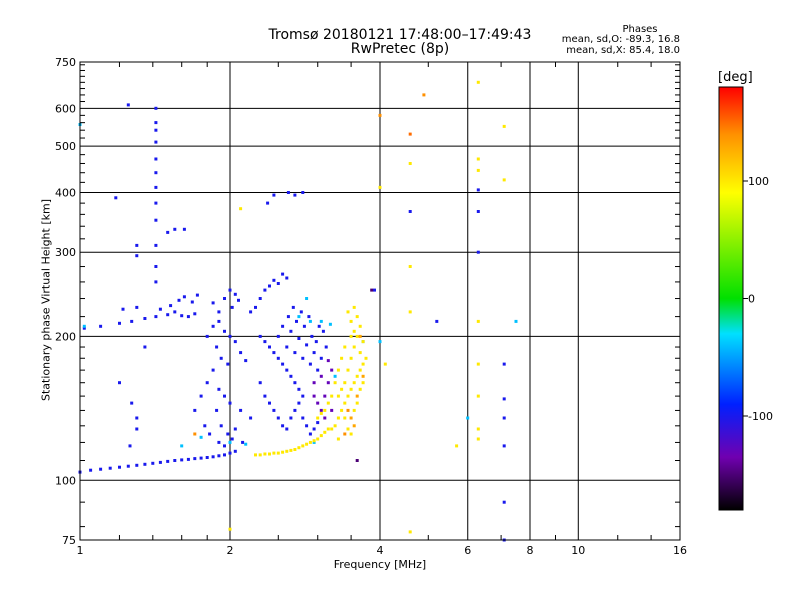 The height and width of the screenshot is (600, 800). Describe the element at coordinates (69, 540) in the screenshot. I see `y-tick-label: 75` at that location.